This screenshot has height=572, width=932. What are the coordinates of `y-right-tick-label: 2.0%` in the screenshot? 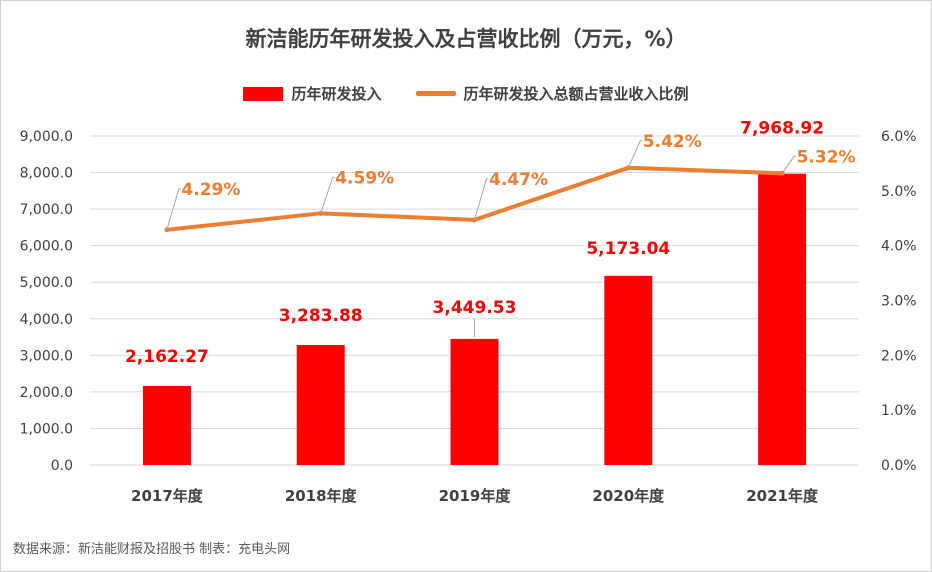 It's located at (899, 356).